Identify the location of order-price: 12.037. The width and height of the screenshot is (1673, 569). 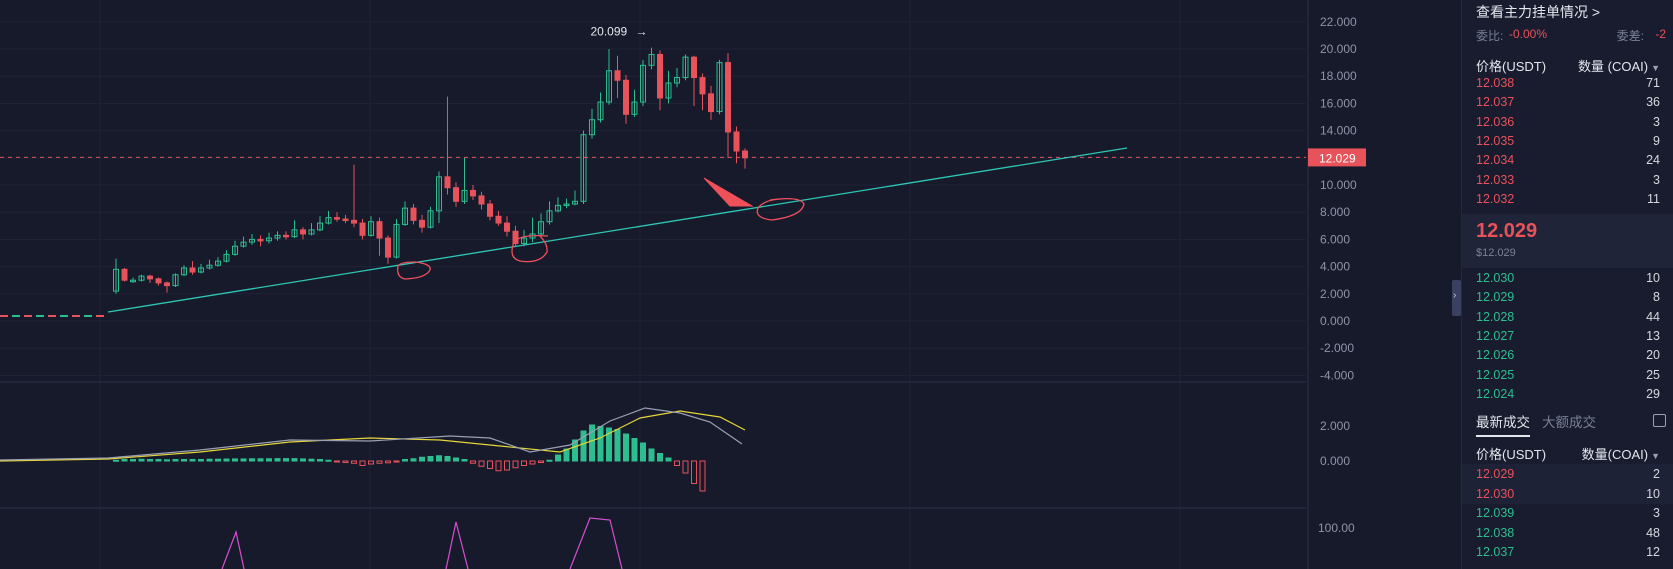
(1495, 102).